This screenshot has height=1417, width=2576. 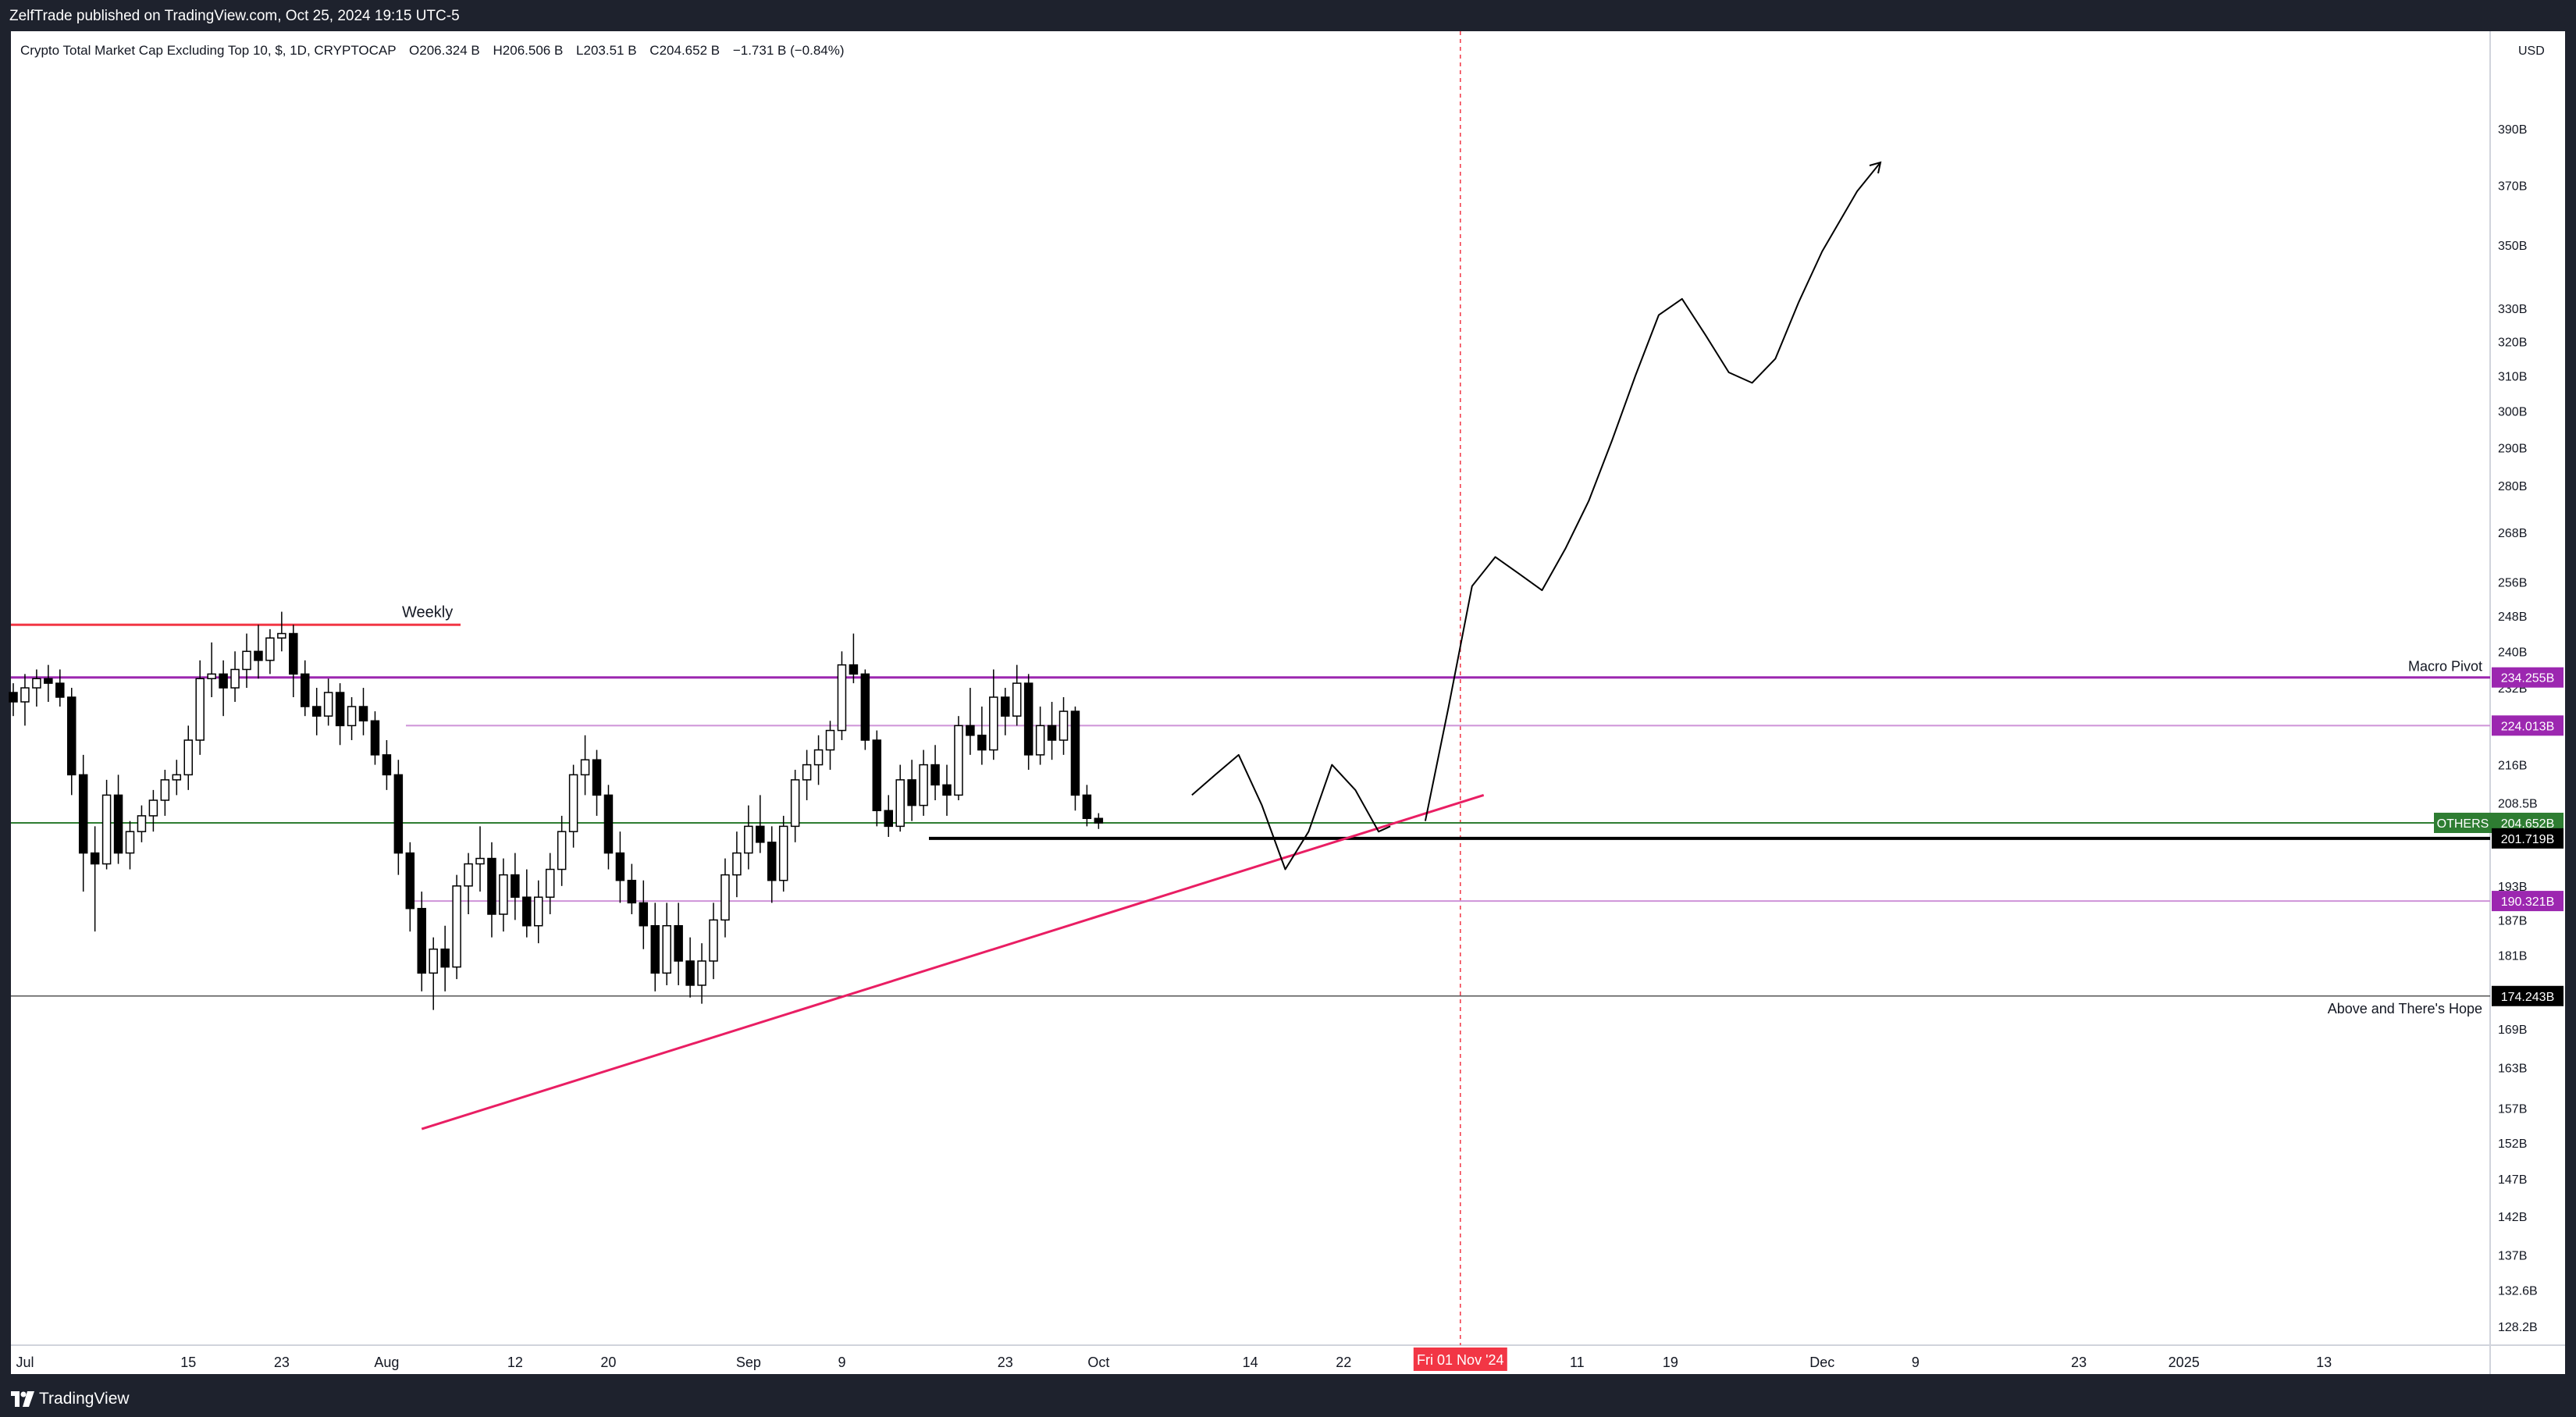 I want to click on support-trendline, so click(x=953, y=961).